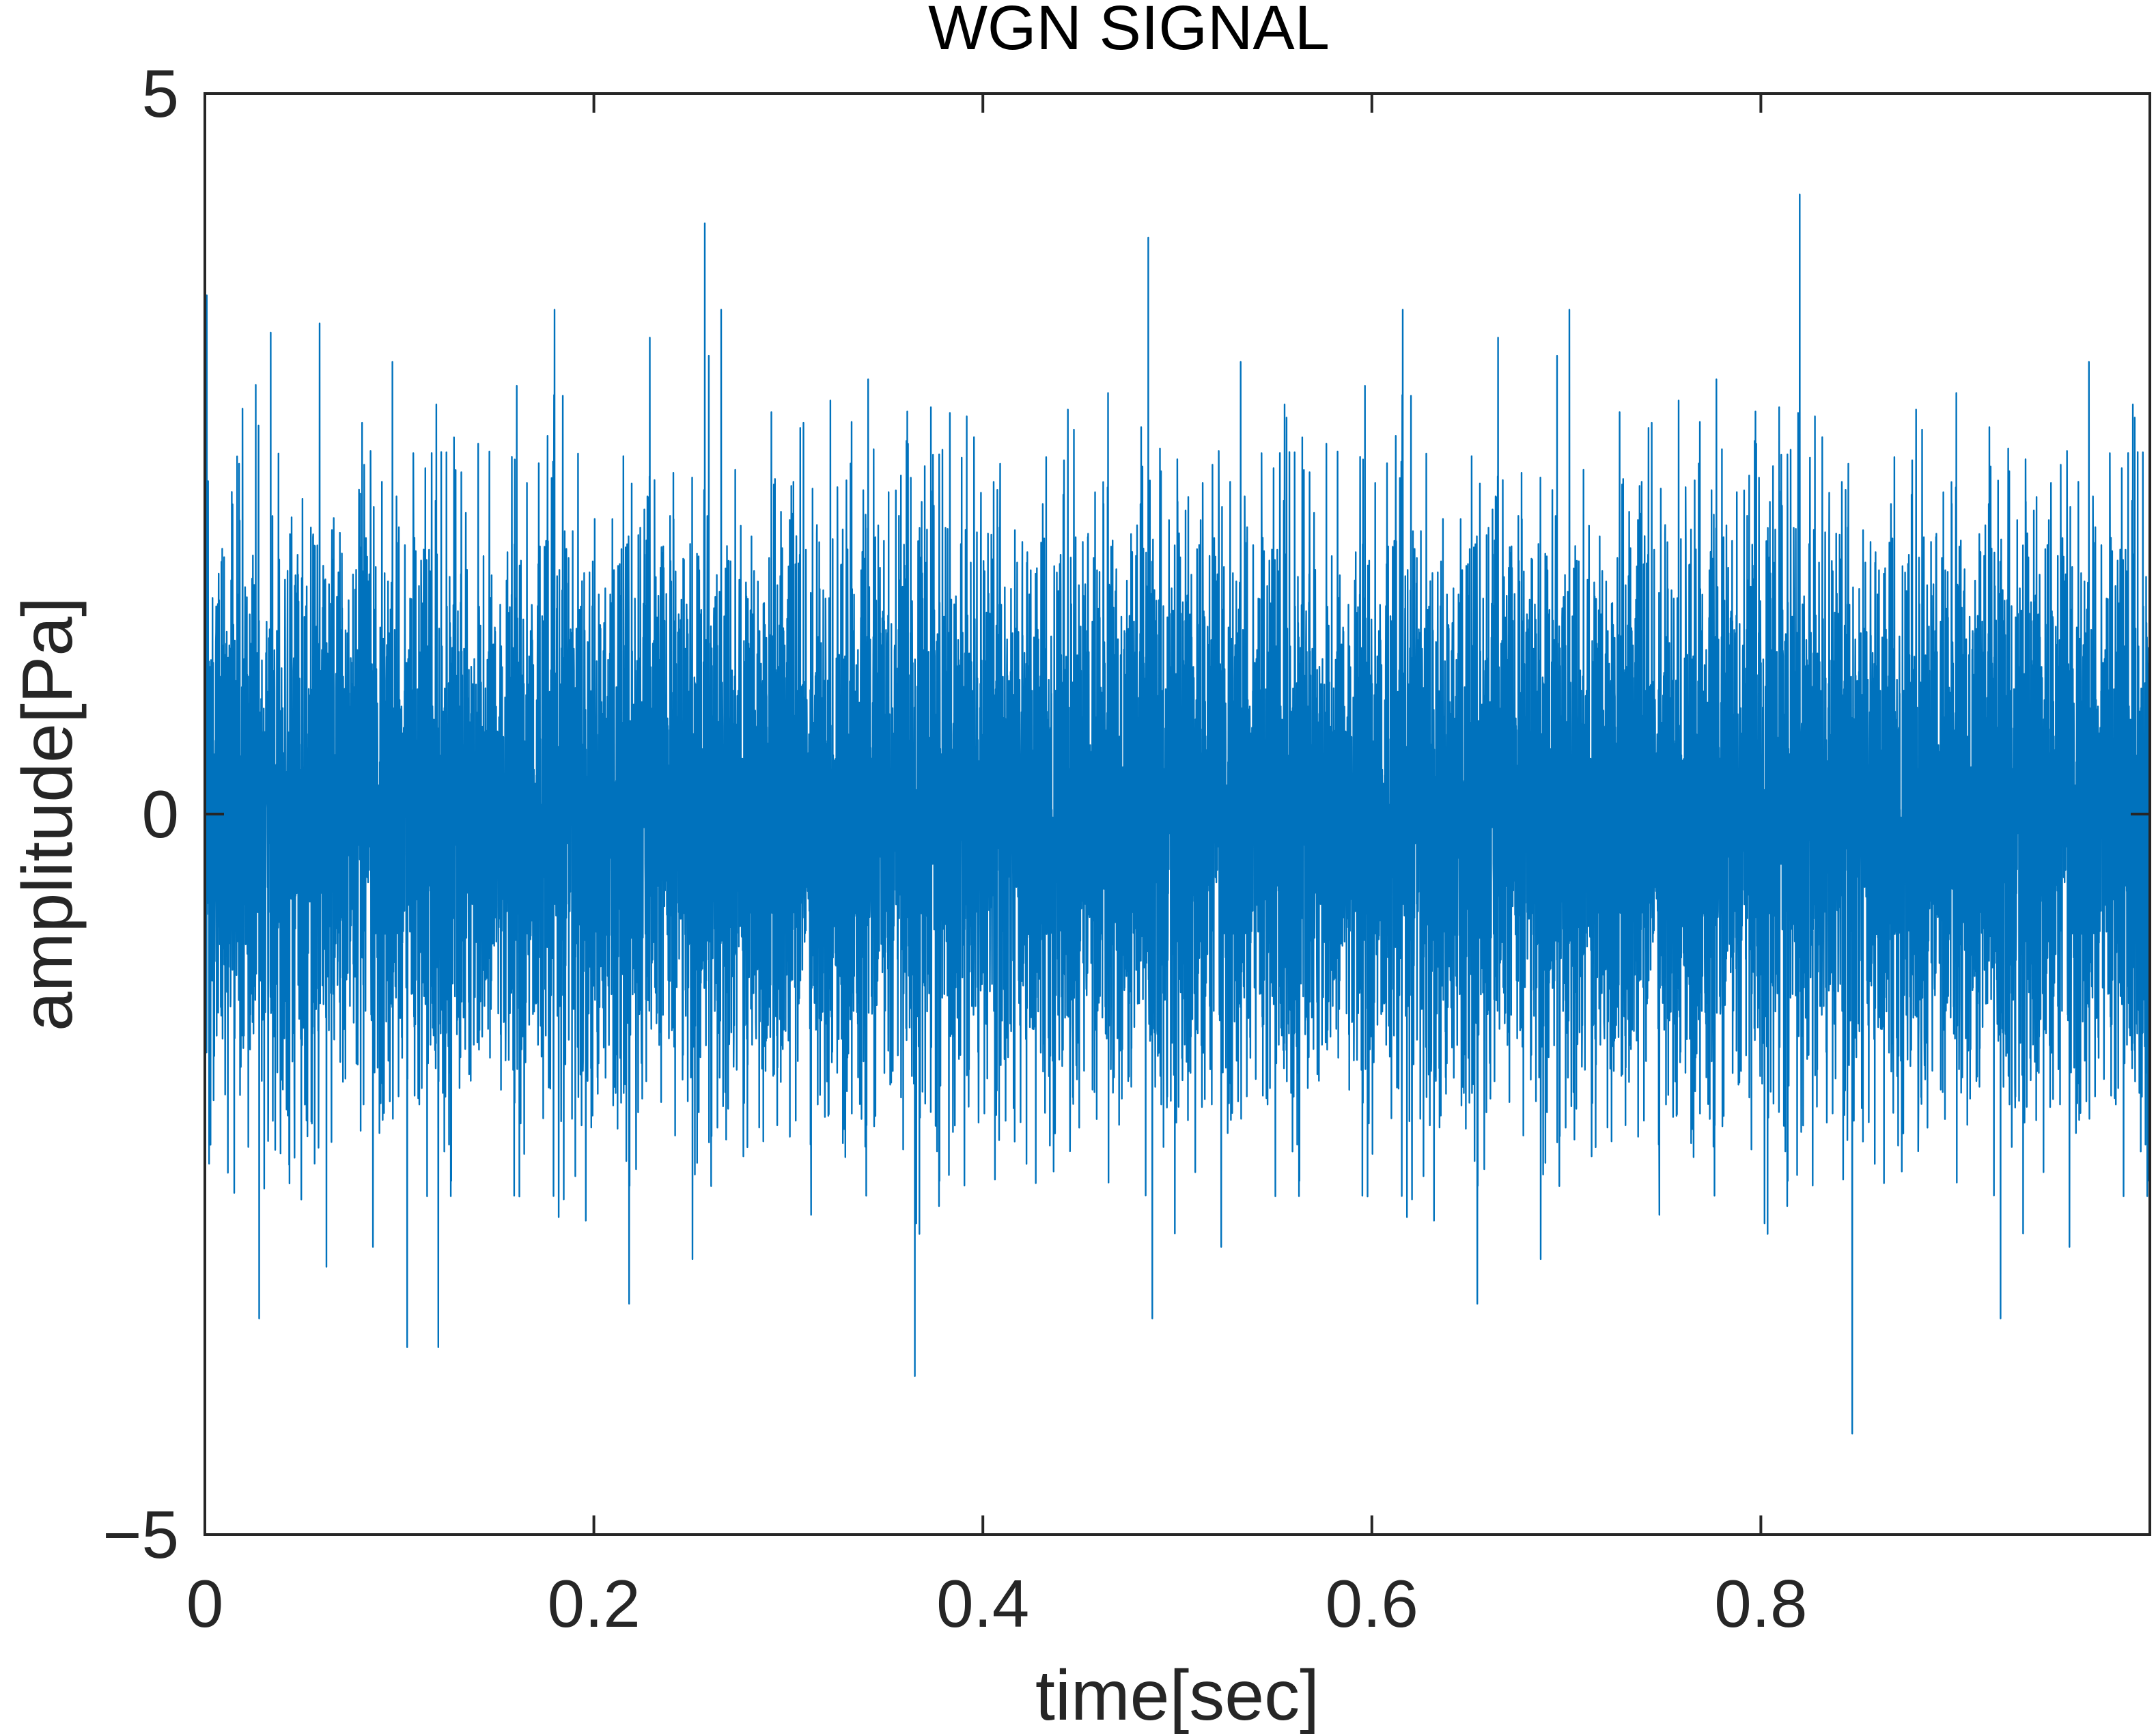 The width and height of the screenshot is (2156, 1734). What do you see at coordinates (140, 1534) in the screenshot?
I see `y-tick-label: −5` at bounding box center [140, 1534].